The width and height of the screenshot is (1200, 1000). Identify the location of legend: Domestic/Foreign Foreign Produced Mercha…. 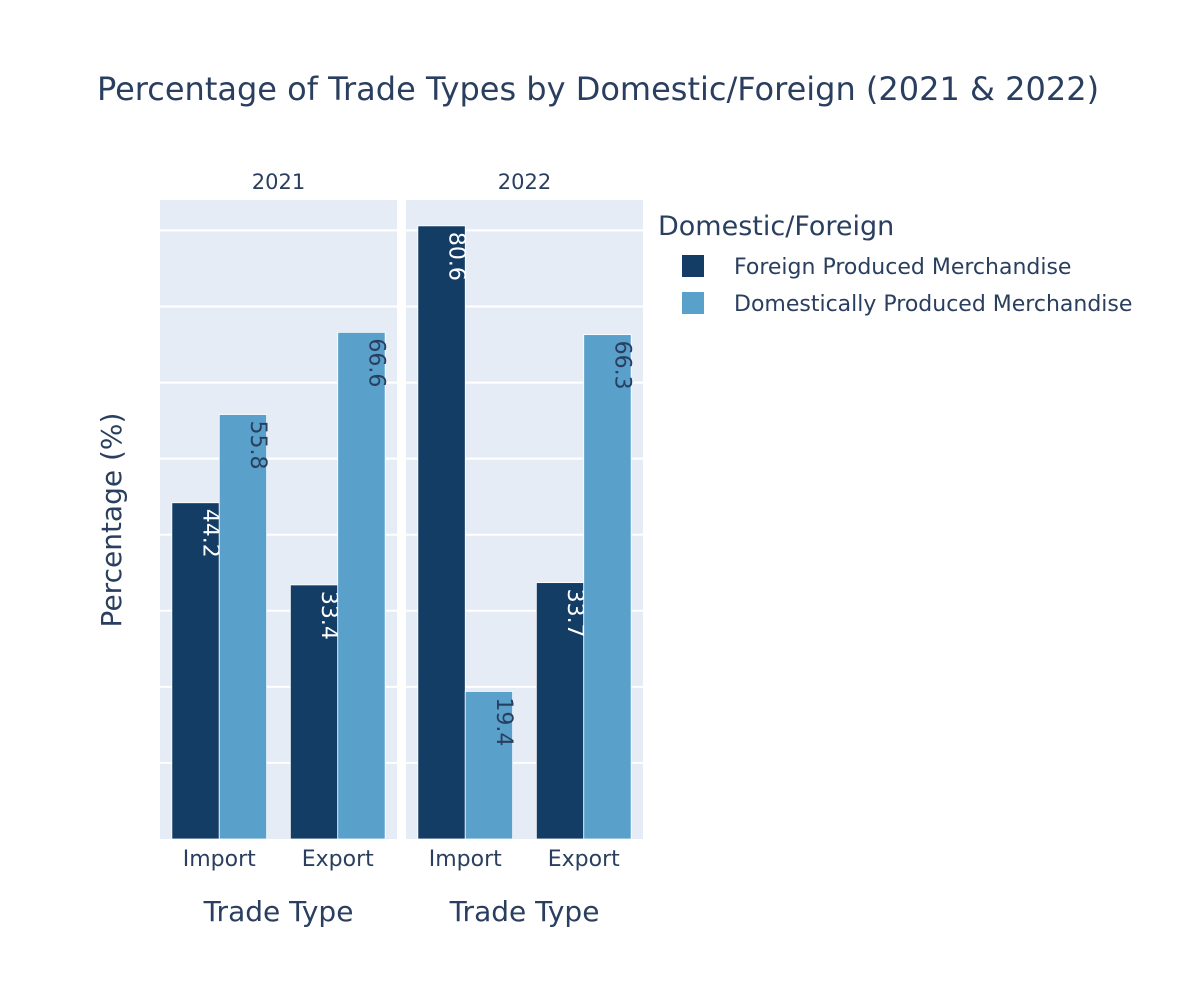
(895, 264).